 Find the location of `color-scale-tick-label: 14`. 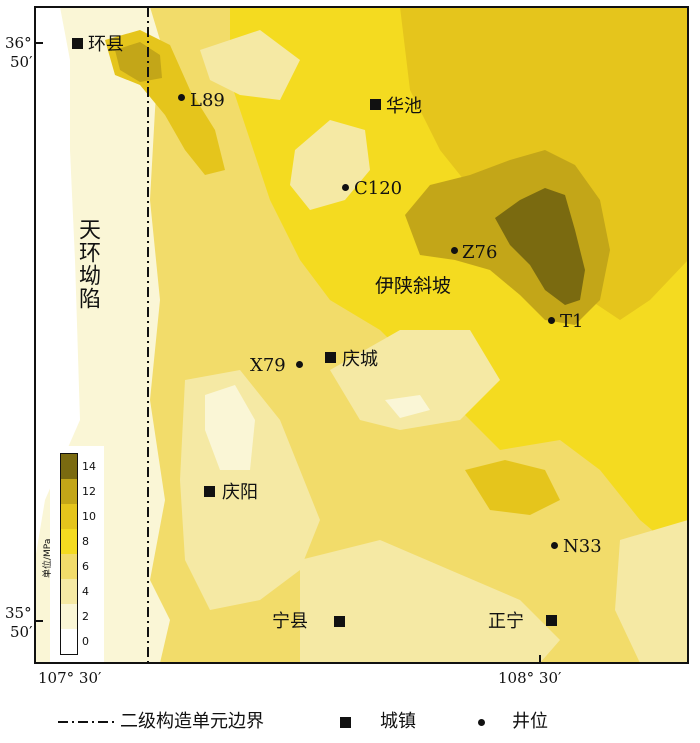

color-scale-tick-label: 14 is located at coordinates (89, 466).